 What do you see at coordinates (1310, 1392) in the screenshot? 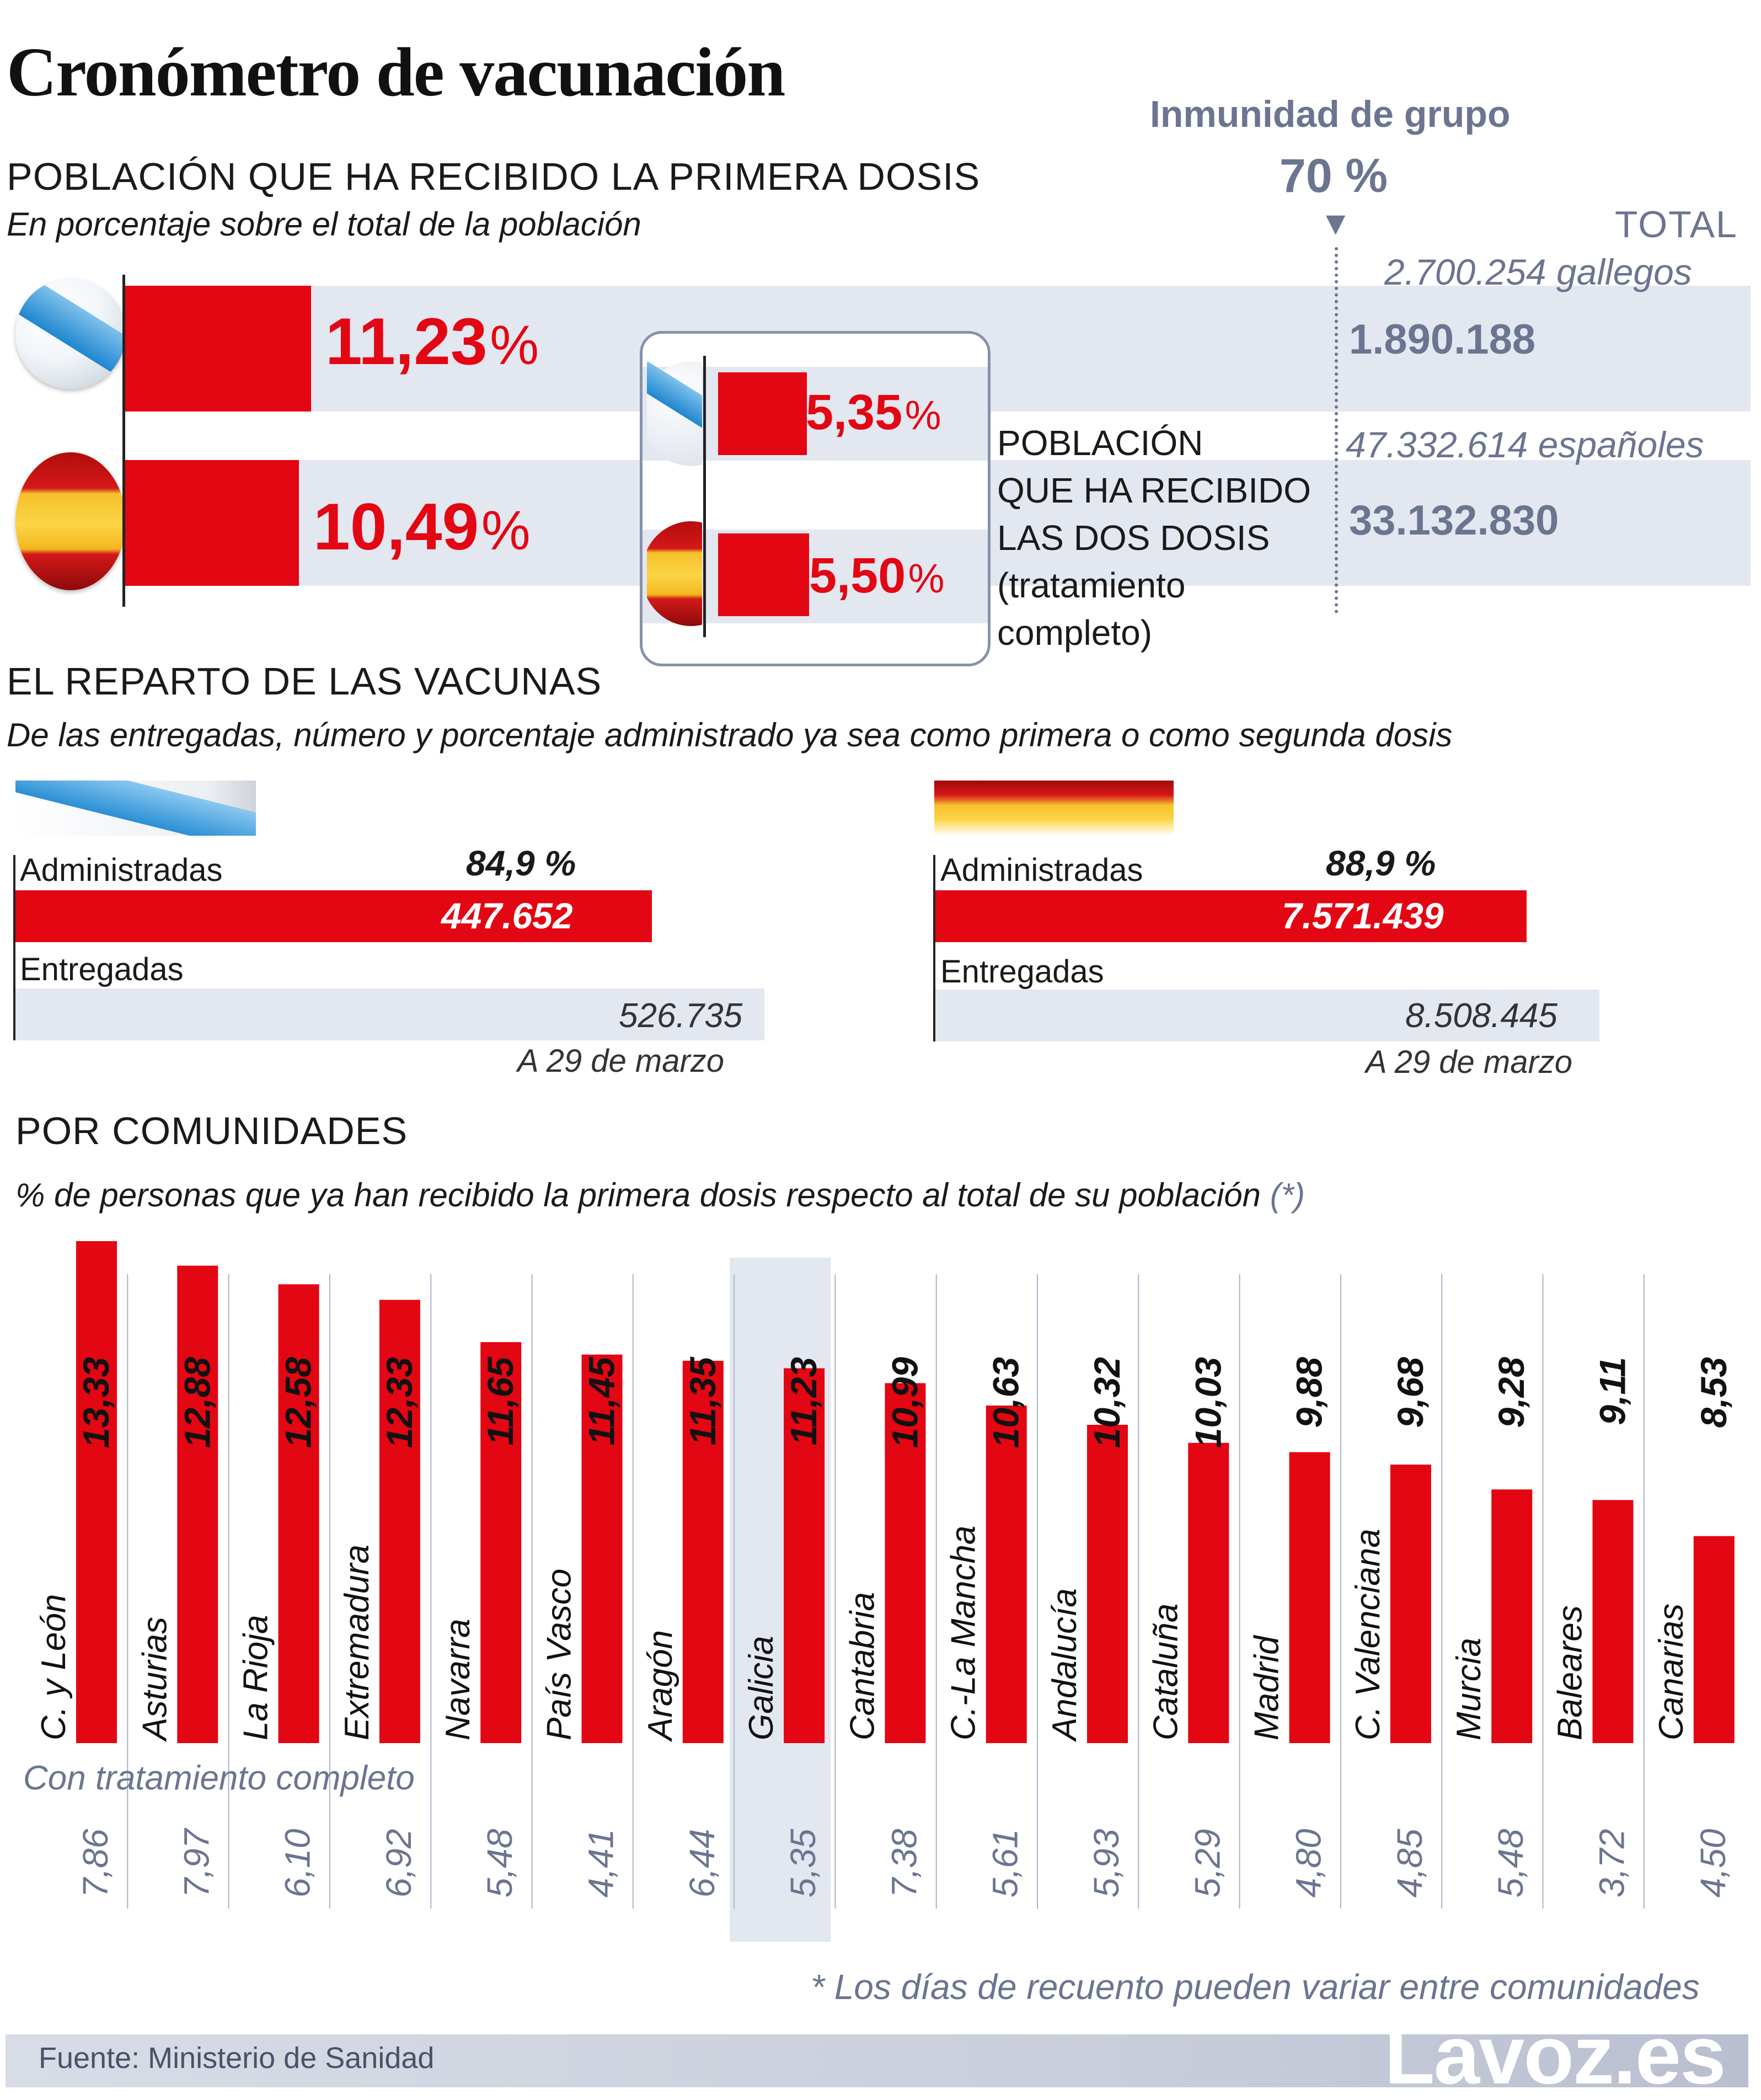
I see `bar-value-label: 9,88` at bounding box center [1310, 1392].